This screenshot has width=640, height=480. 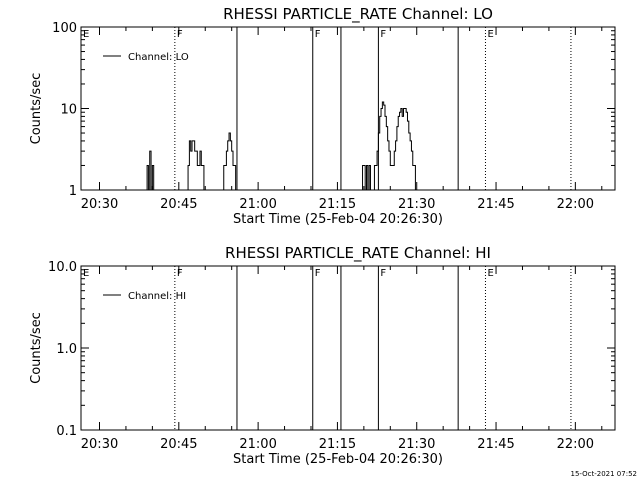 What do you see at coordinates (66, 349) in the screenshot?
I see `y-tick-label: 1.0` at bounding box center [66, 349].